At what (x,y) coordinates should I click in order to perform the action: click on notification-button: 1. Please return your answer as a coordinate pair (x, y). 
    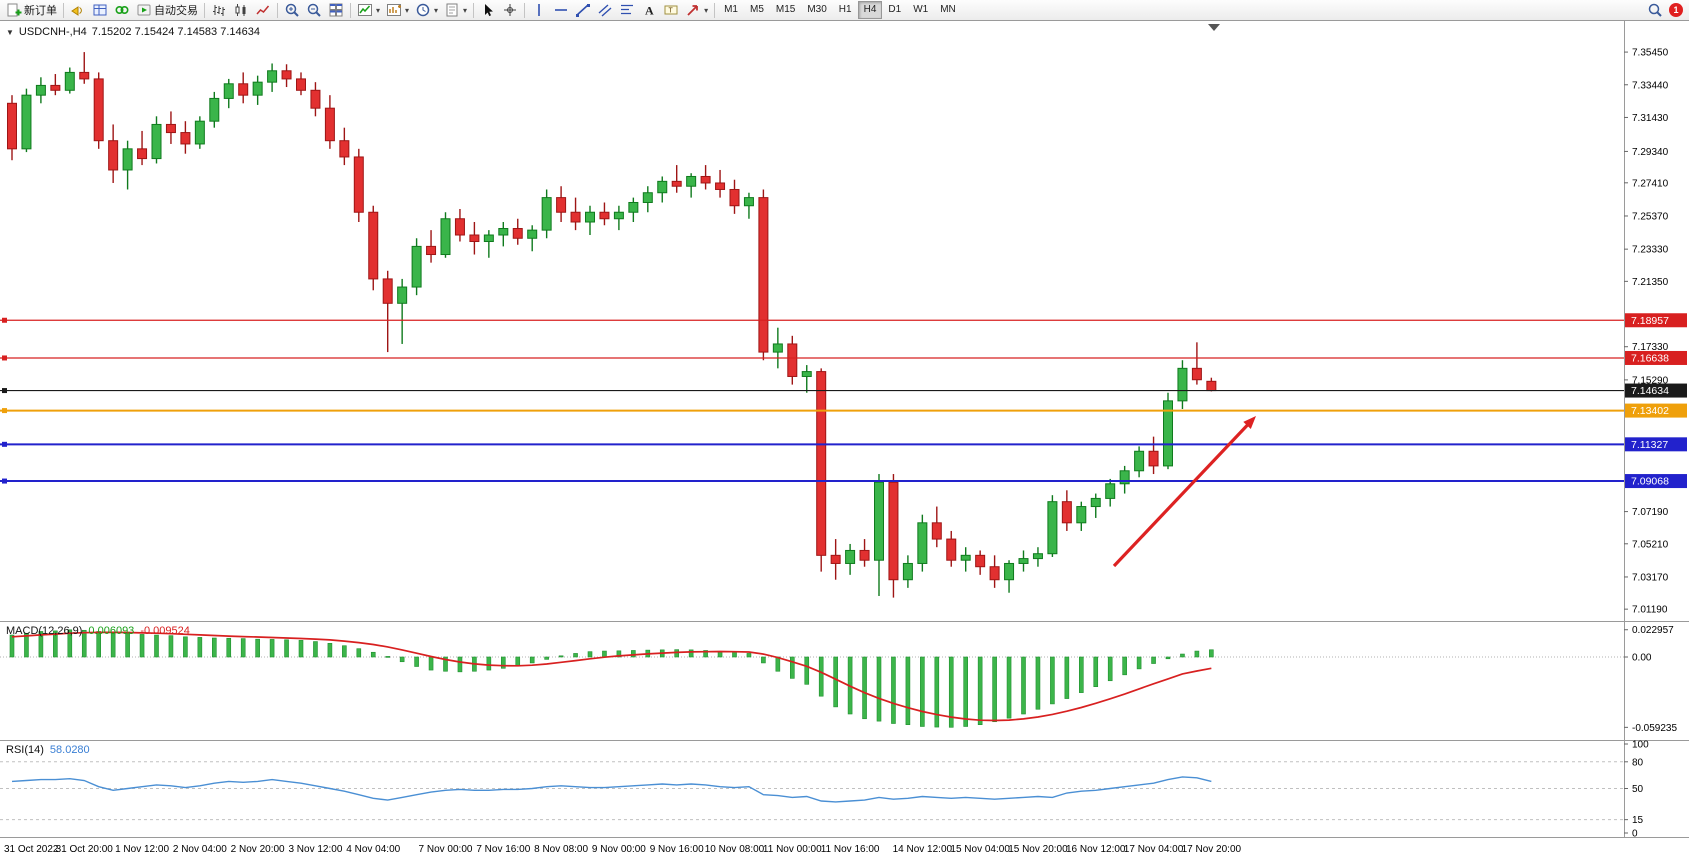
    Looking at the image, I should click on (1676, 10).